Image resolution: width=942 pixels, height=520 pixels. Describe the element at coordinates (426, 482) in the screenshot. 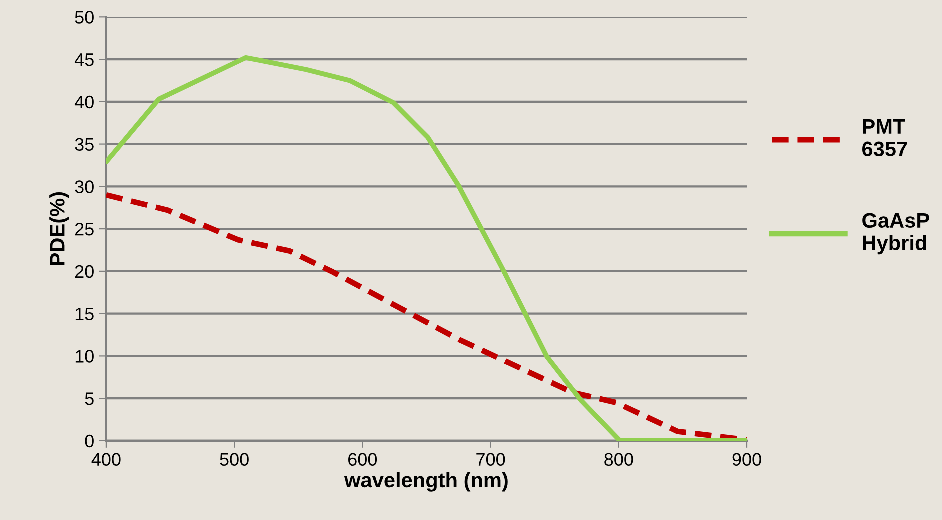

I see `x-axis-title: wavelength (nm)` at that location.